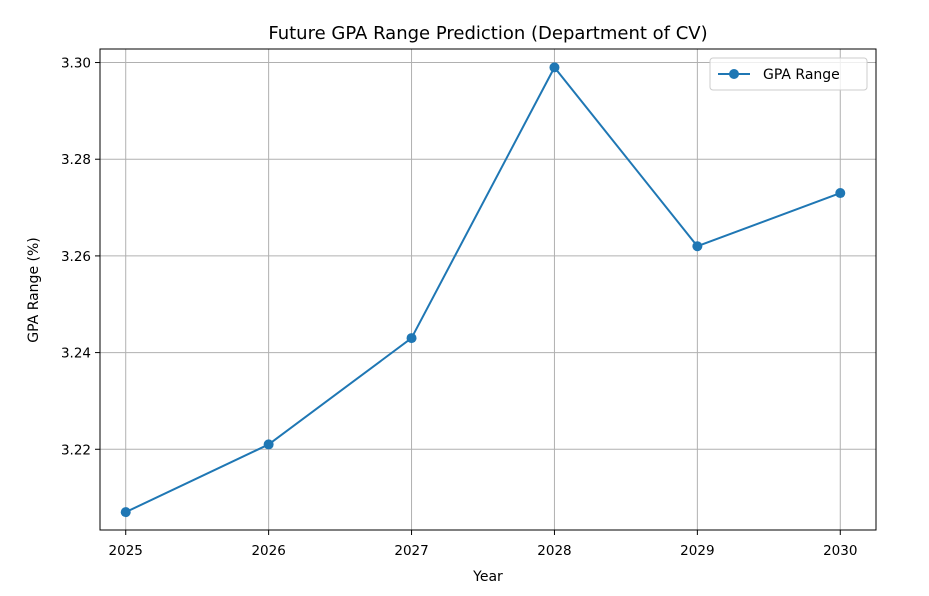 The image size is (929, 596). I want to click on y-tick-label: 3.22, so click(76, 450).